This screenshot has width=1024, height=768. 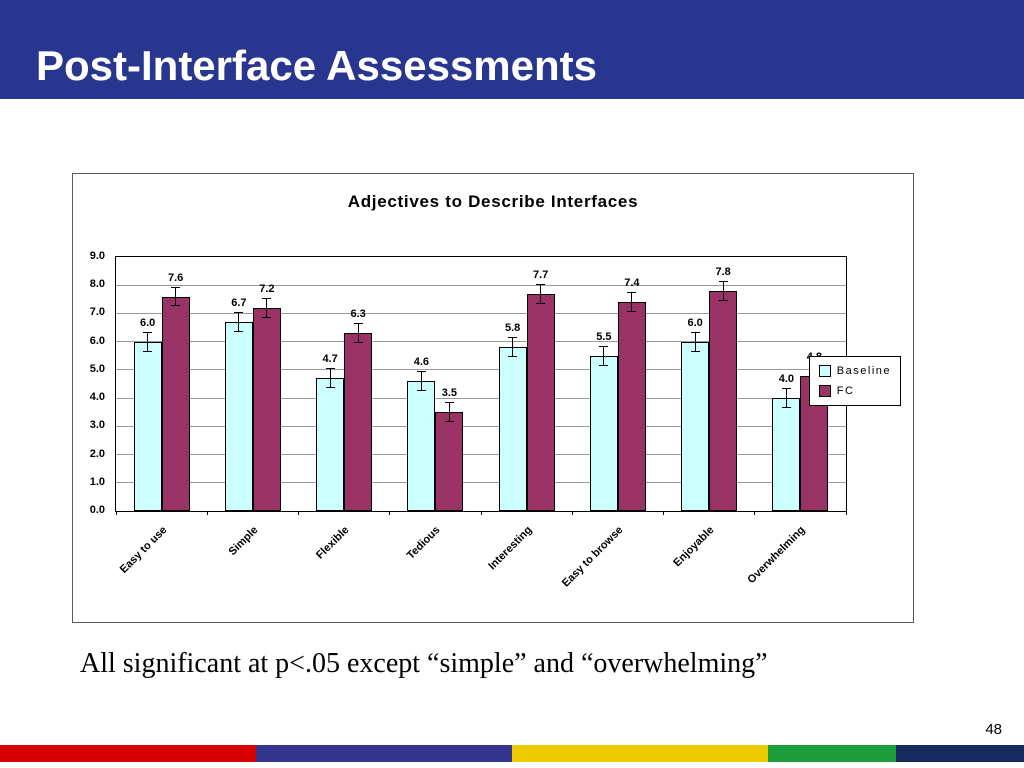 What do you see at coordinates (97, 312) in the screenshot?
I see `y-tick-label: 7.0` at bounding box center [97, 312].